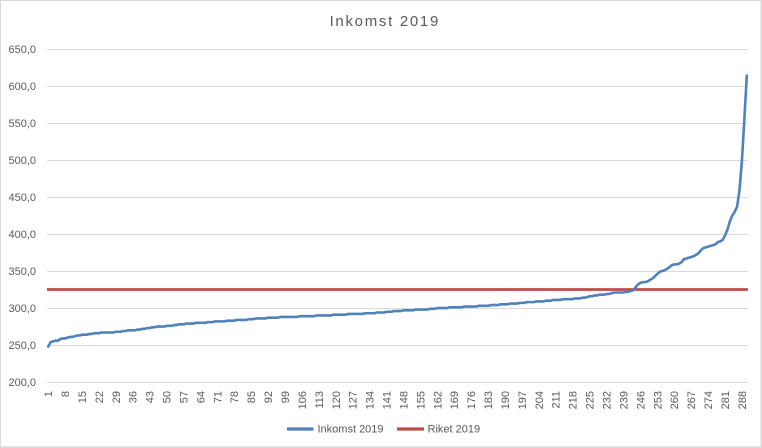  What do you see at coordinates (22, 235) in the screenshot?
I see `svg-text: 400,0` at bounding box center [22, 235].